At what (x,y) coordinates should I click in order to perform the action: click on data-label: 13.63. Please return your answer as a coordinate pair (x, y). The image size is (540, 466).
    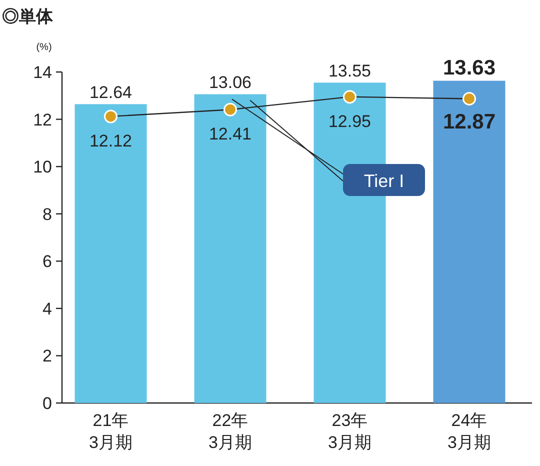
    Looking at the image, I should click on (469, 68).